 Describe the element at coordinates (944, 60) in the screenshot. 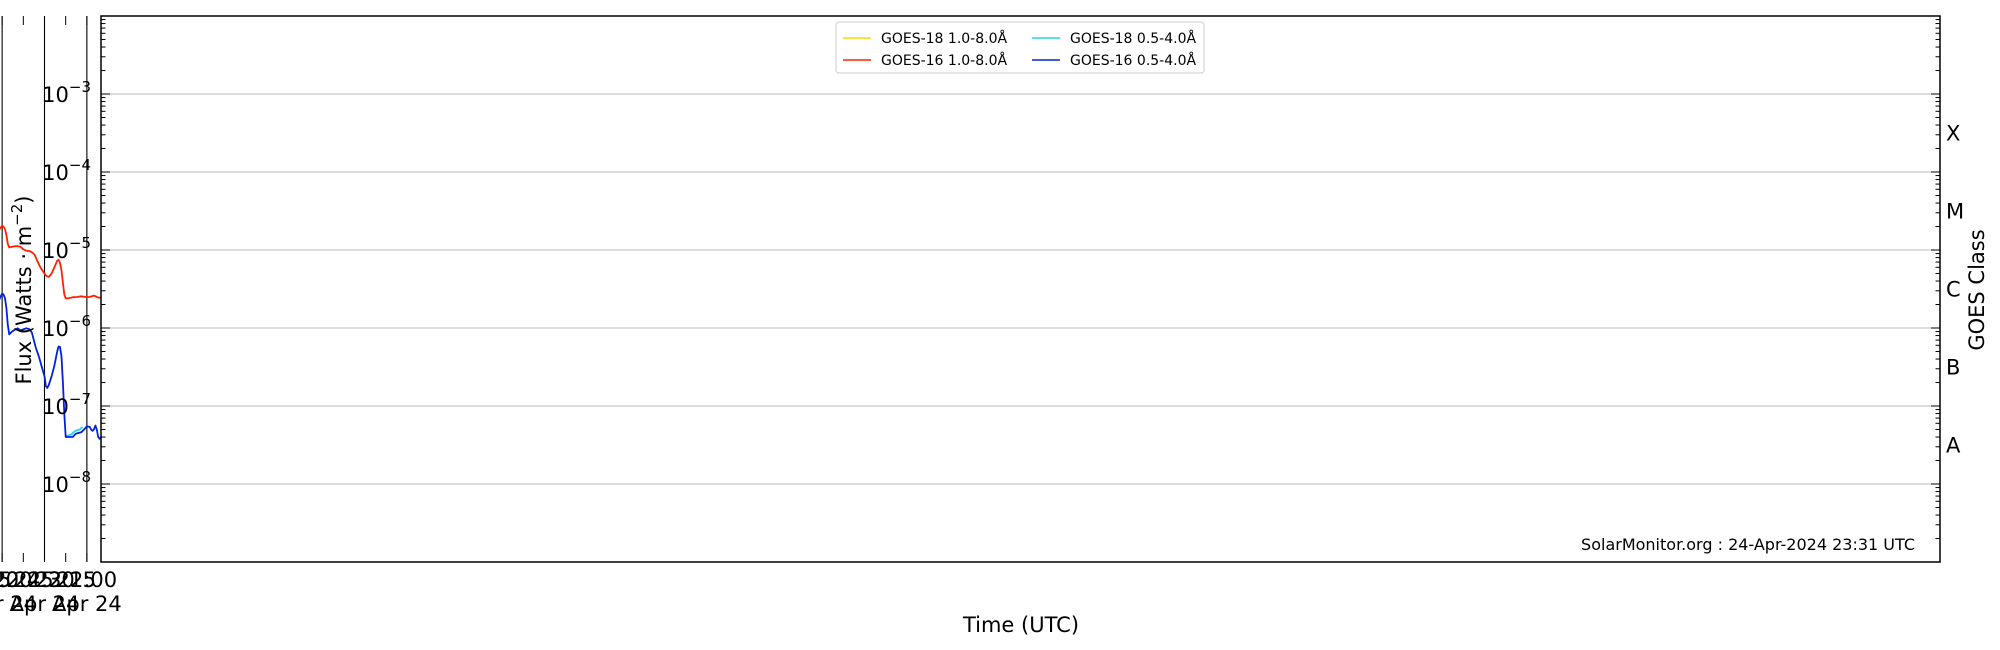

I see `legend-label: GOES-16 1.0-8.0Å` at that location.